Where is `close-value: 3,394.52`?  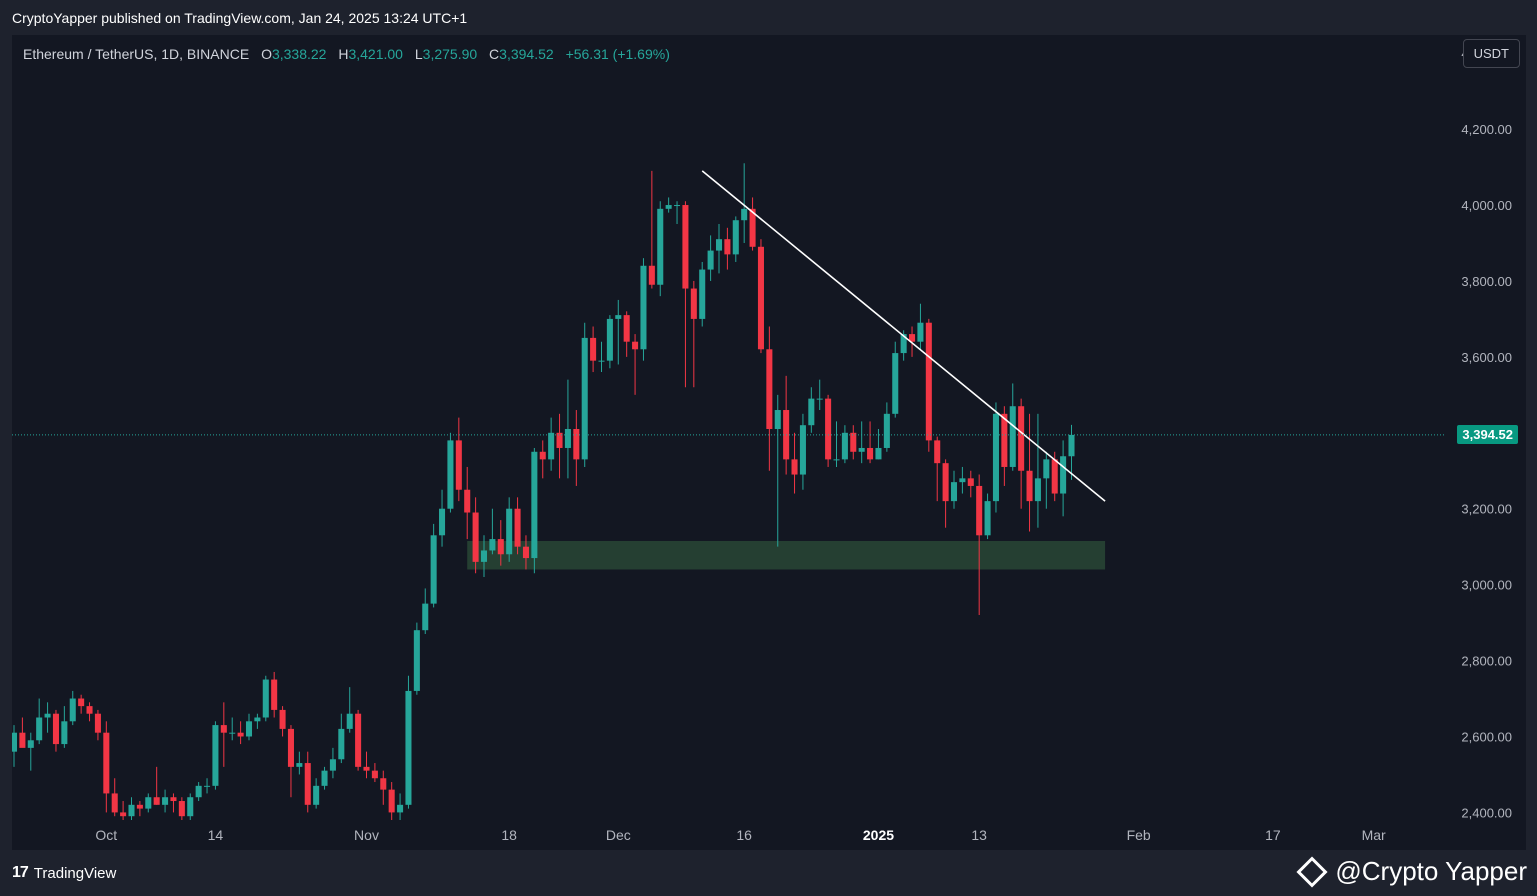
close-value: 3,394.52 is located at coordinates (526, 54).